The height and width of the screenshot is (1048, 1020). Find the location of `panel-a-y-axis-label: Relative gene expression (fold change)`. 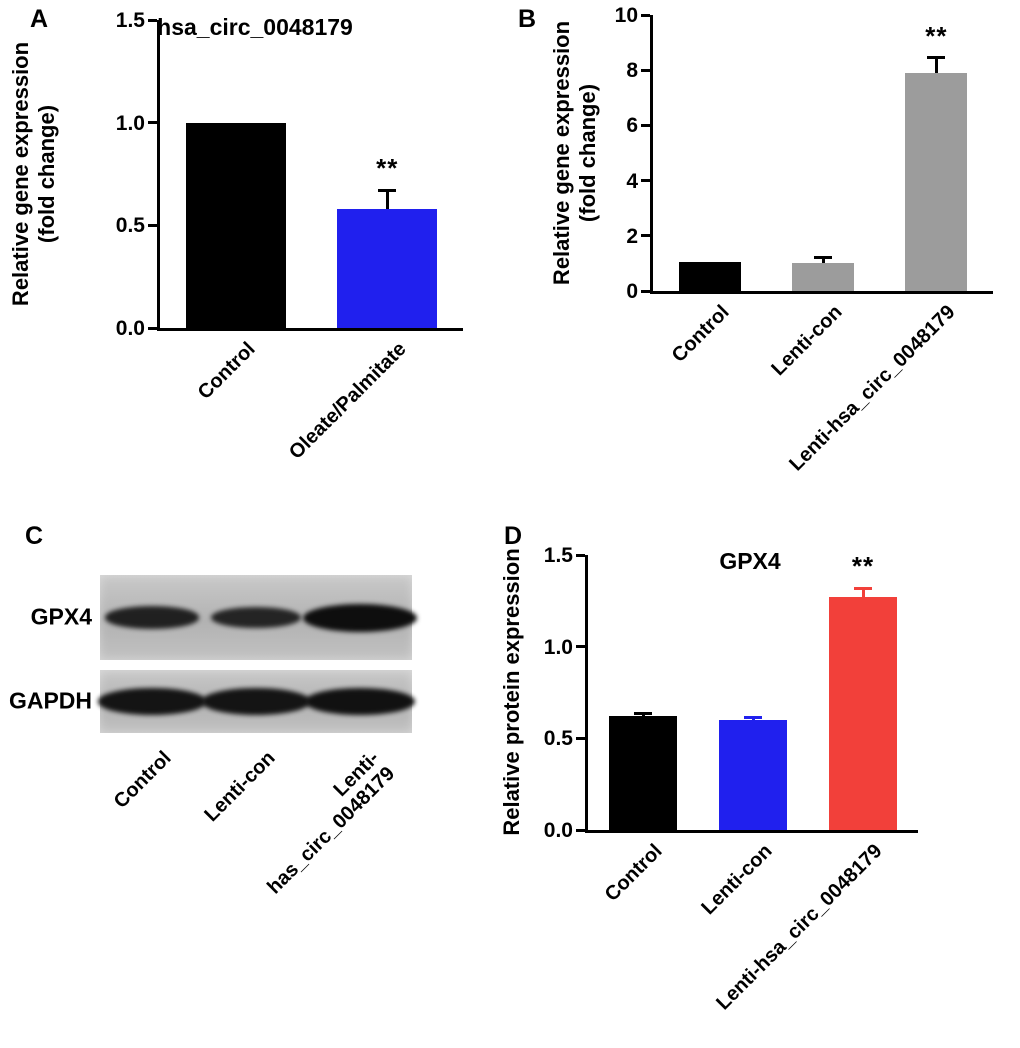

panel-a-y-axis-label: Relative gene expression (fold change) is located at coordinates (33, 174).